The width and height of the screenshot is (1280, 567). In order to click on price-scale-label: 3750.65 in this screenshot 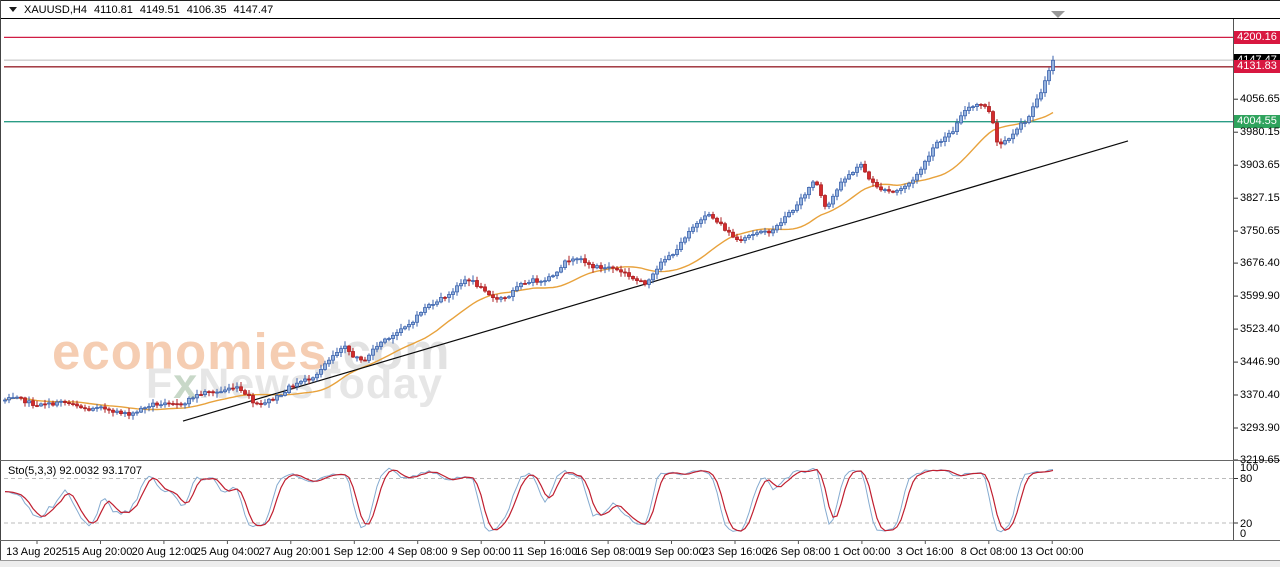, I will do `click(1260, 231)`.